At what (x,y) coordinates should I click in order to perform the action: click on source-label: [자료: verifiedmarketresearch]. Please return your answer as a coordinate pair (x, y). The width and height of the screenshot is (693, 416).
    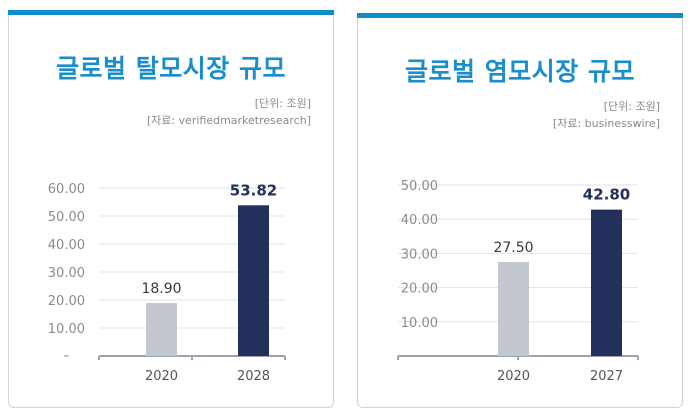
    Looking at the image, I should click on (228, 120).